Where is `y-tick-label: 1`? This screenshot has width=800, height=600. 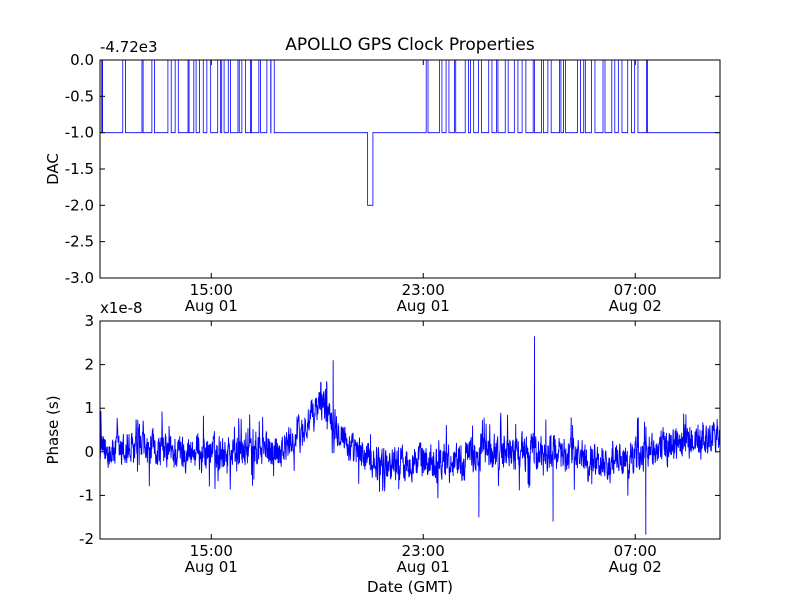
y-tick-label: 1 is located at coordinates (89, 408).